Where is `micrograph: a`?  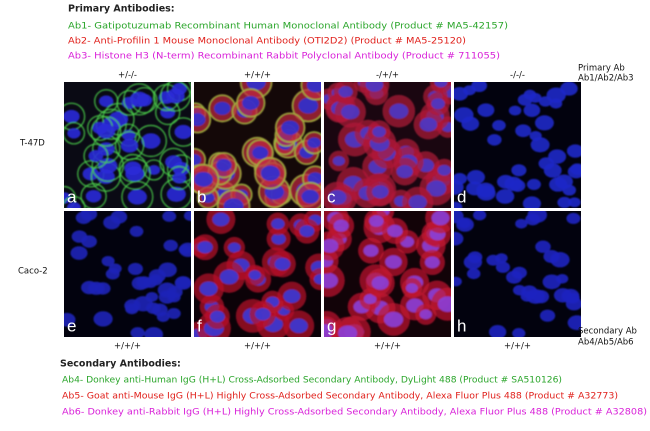
micrograph: a is located at coordinates (127, 145).